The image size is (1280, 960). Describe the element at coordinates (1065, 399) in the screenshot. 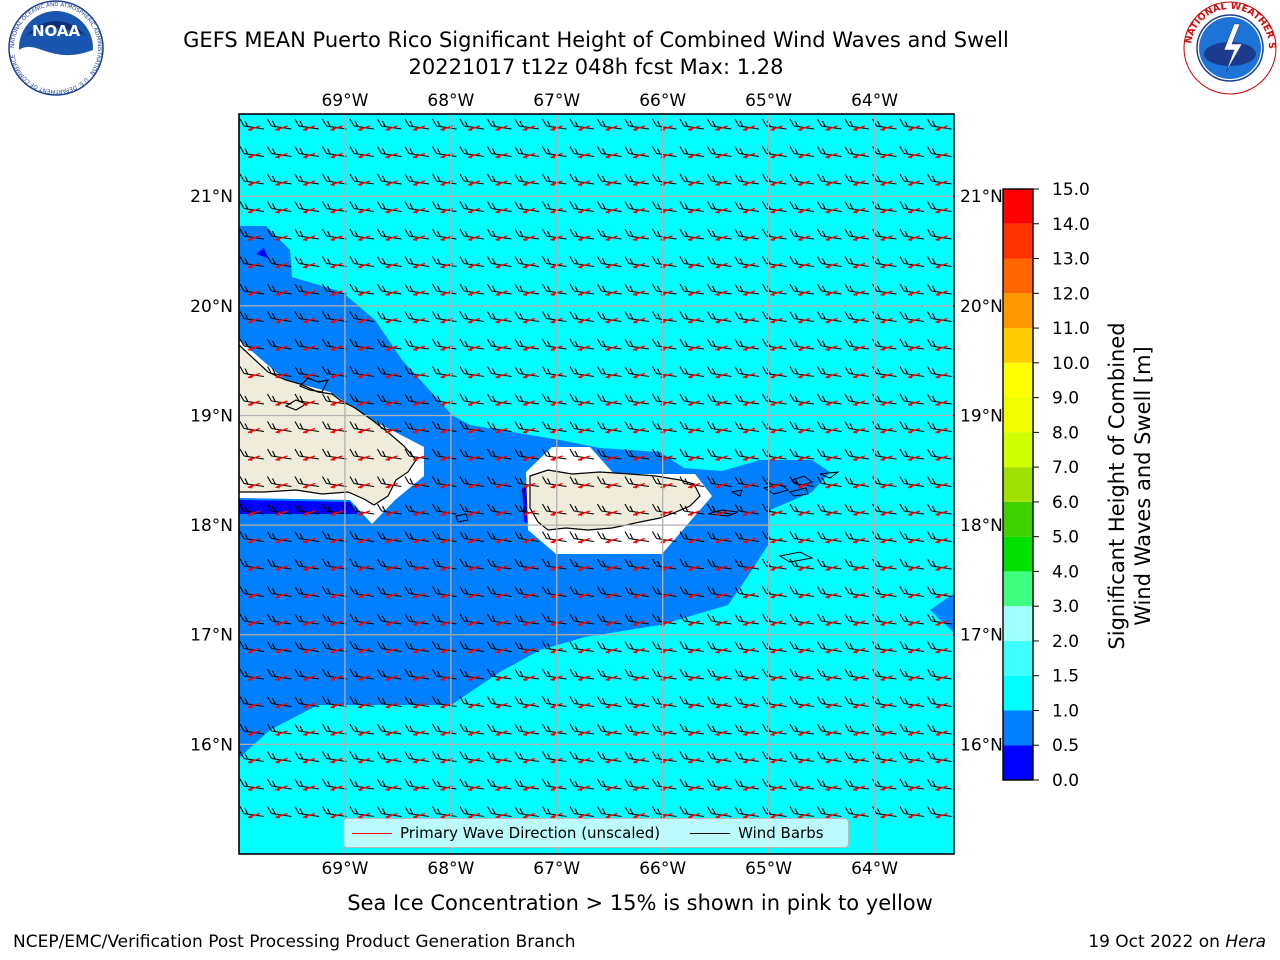

I see `colorbar-tick-label: 9.0` at that location.